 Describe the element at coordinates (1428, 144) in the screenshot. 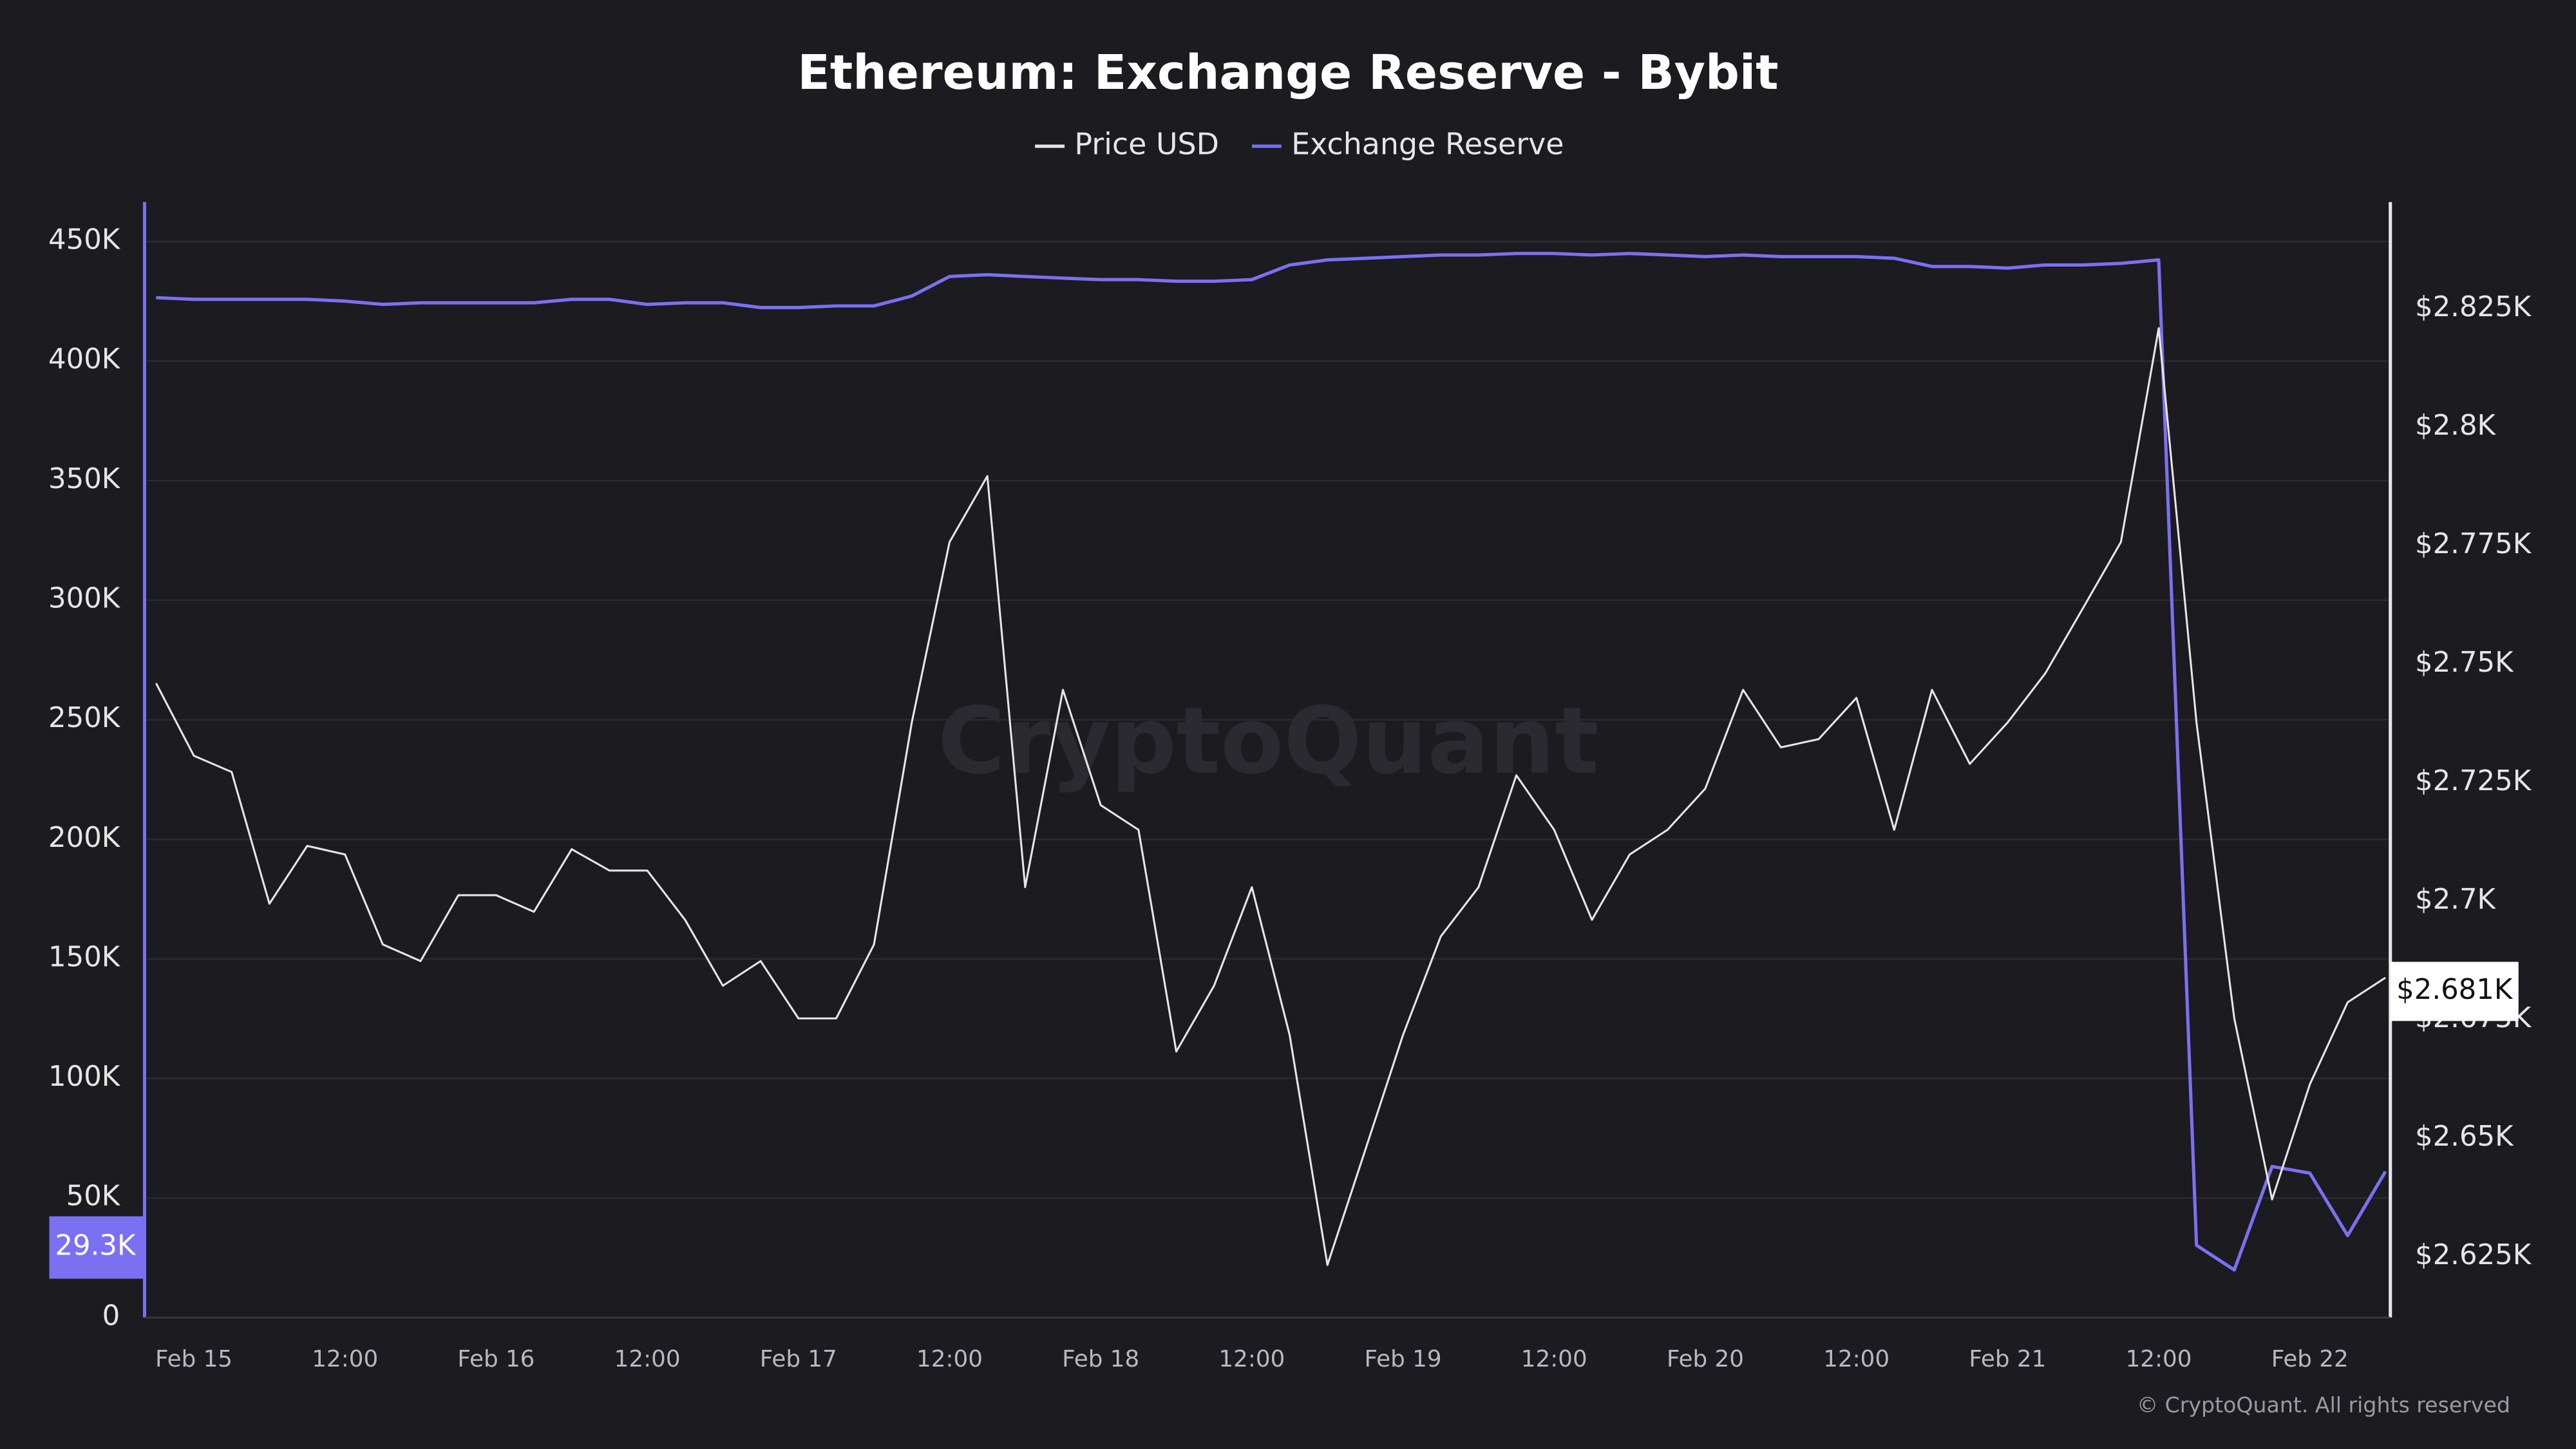

I see `legend-label: Exchange Reserve` at that location.